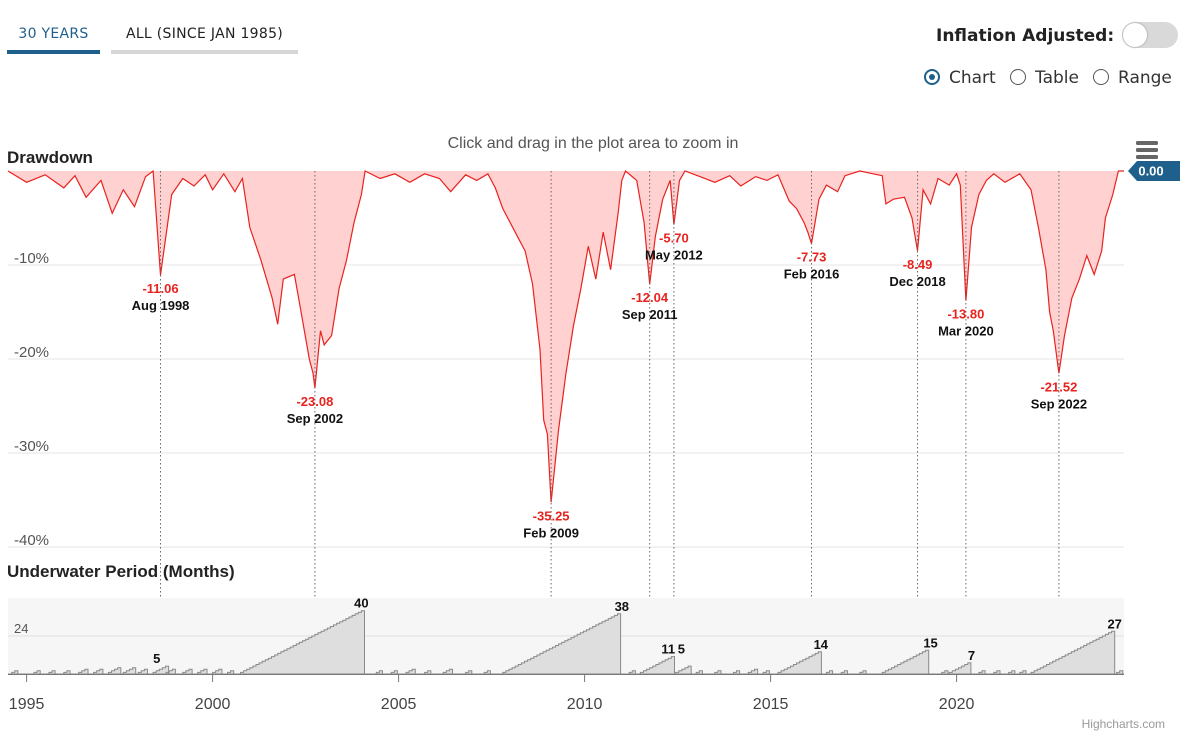 This screenshot has width=1190, height=746. I want to click on drawdown-value-label: -12.04, so click(650, 297).